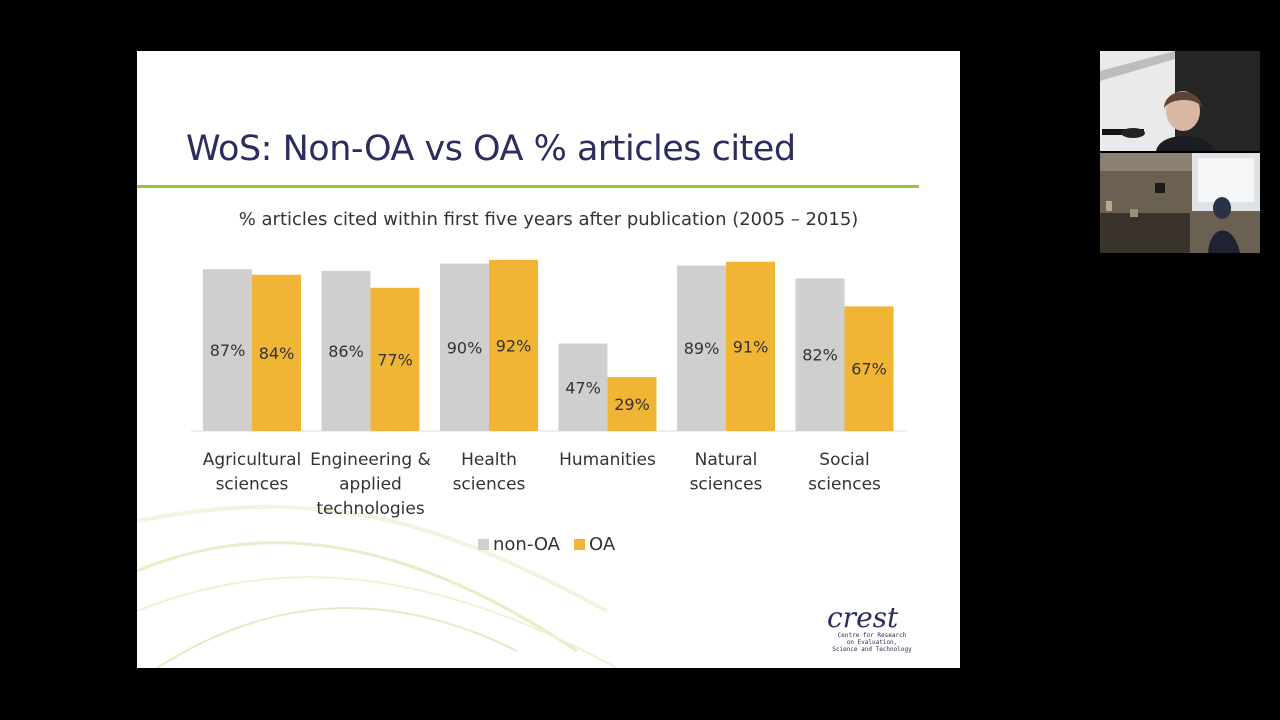 The height and width of the screenshot is (720, 1280). What do you see at coordinates (872, 635) in the screenshot?
I see `crest-logo-line: Centre for Research` at bounding box center [872, 635].